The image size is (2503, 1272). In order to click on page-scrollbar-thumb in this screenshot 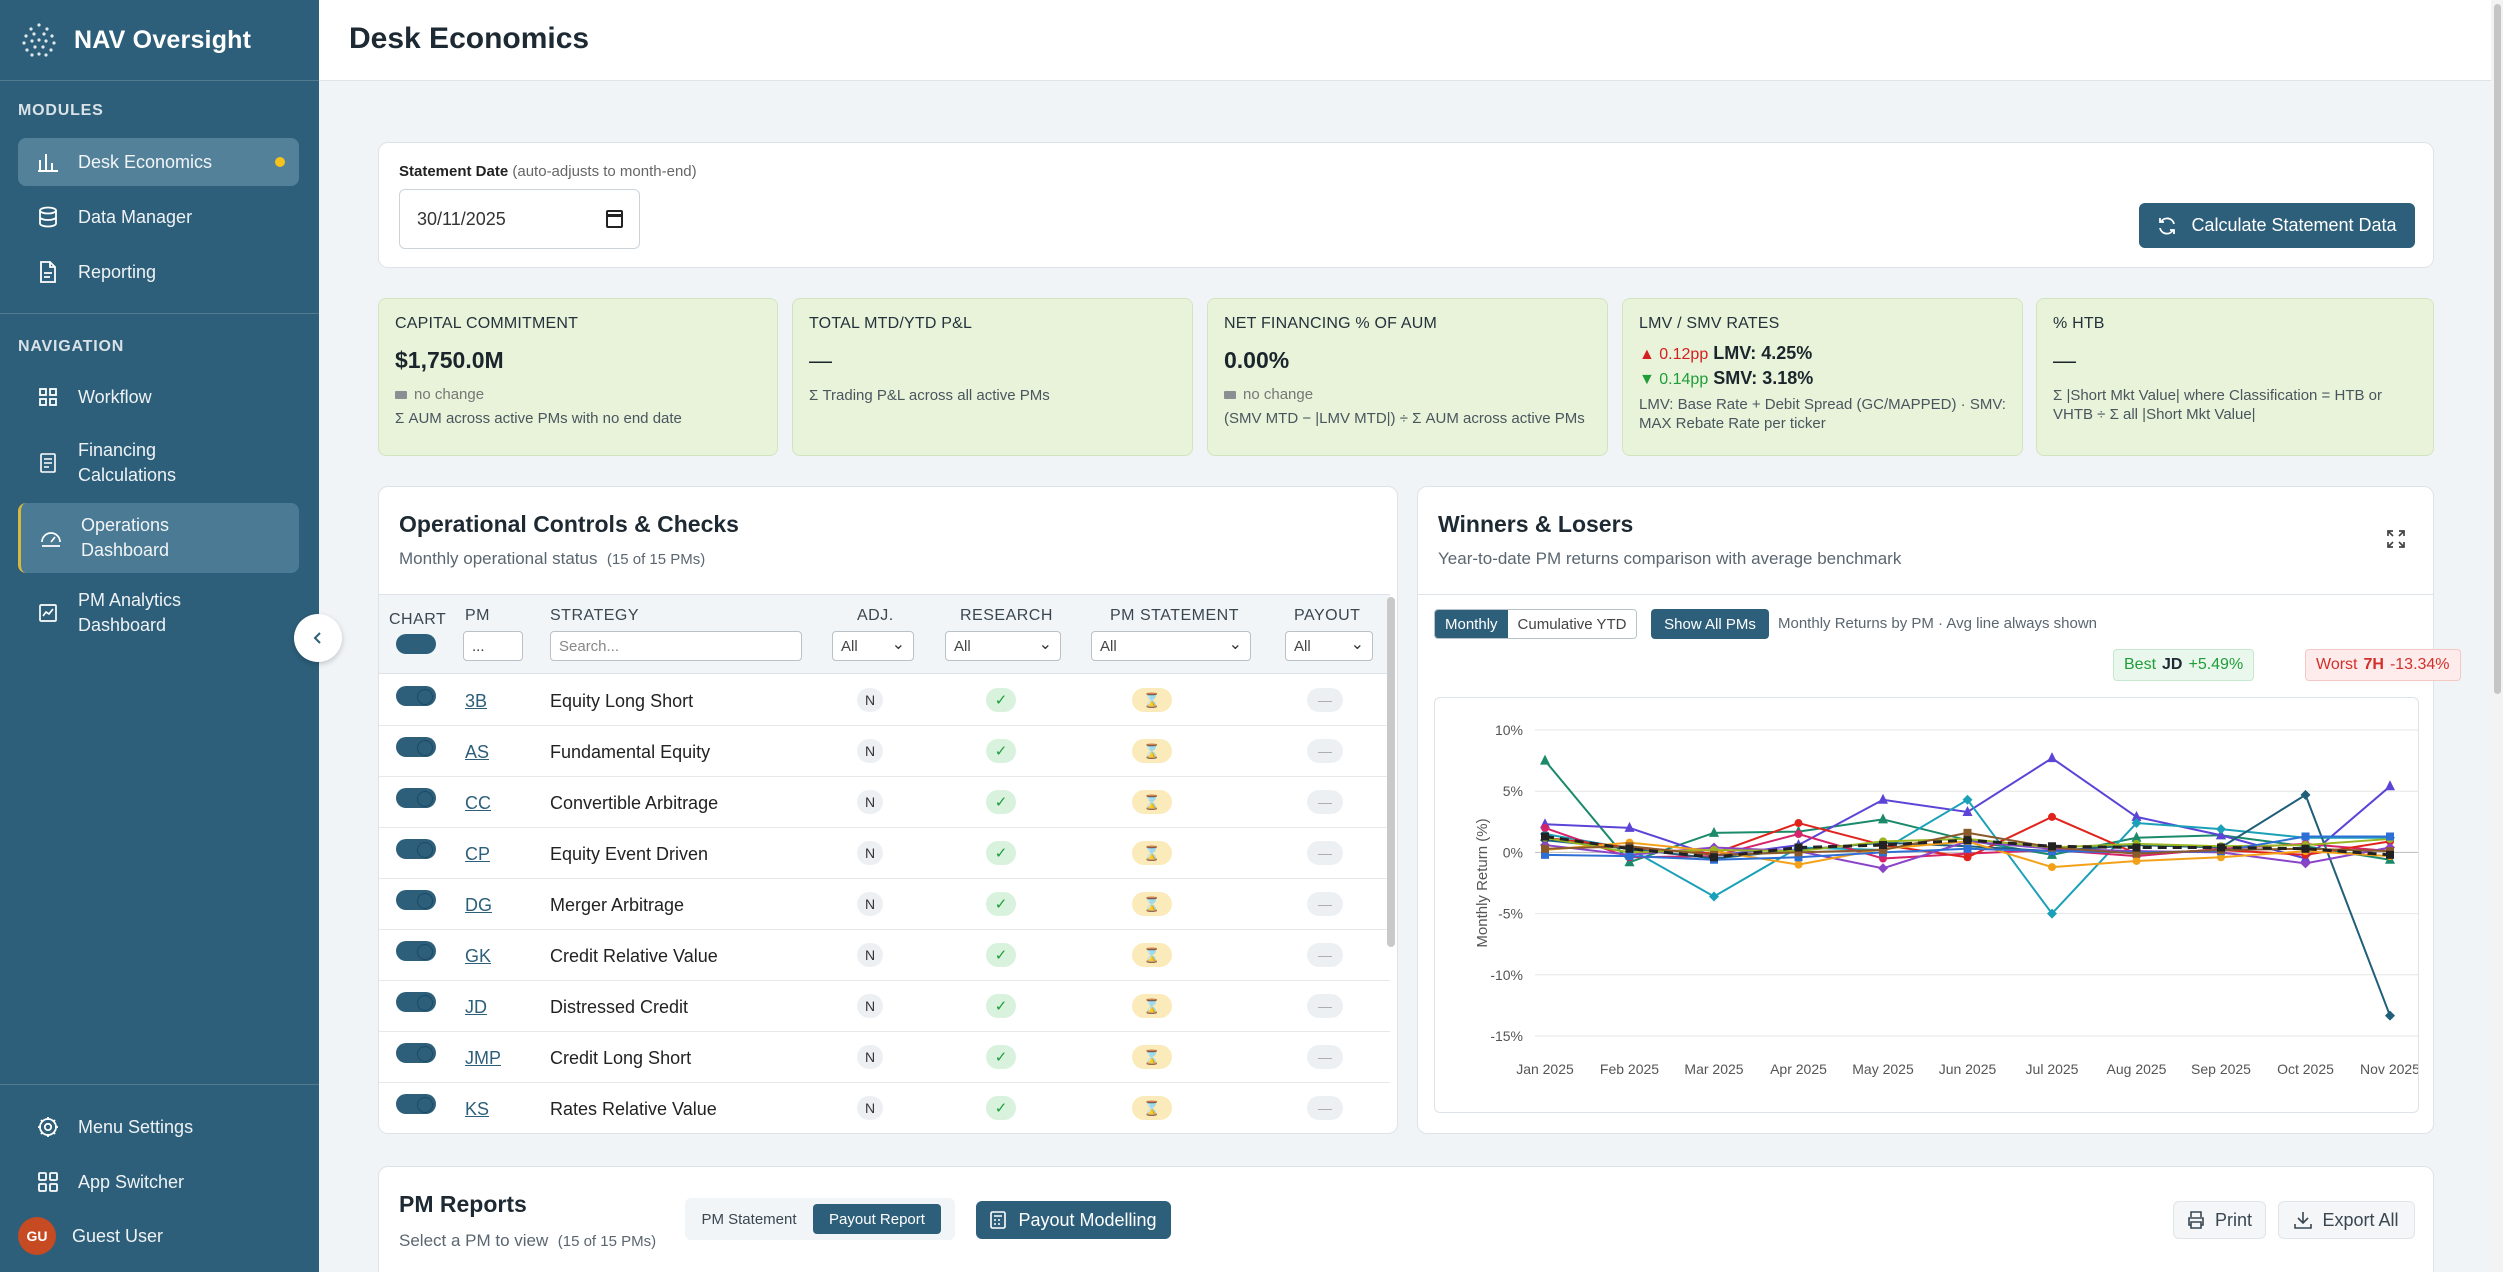, I will do `click(2497, 349)`.